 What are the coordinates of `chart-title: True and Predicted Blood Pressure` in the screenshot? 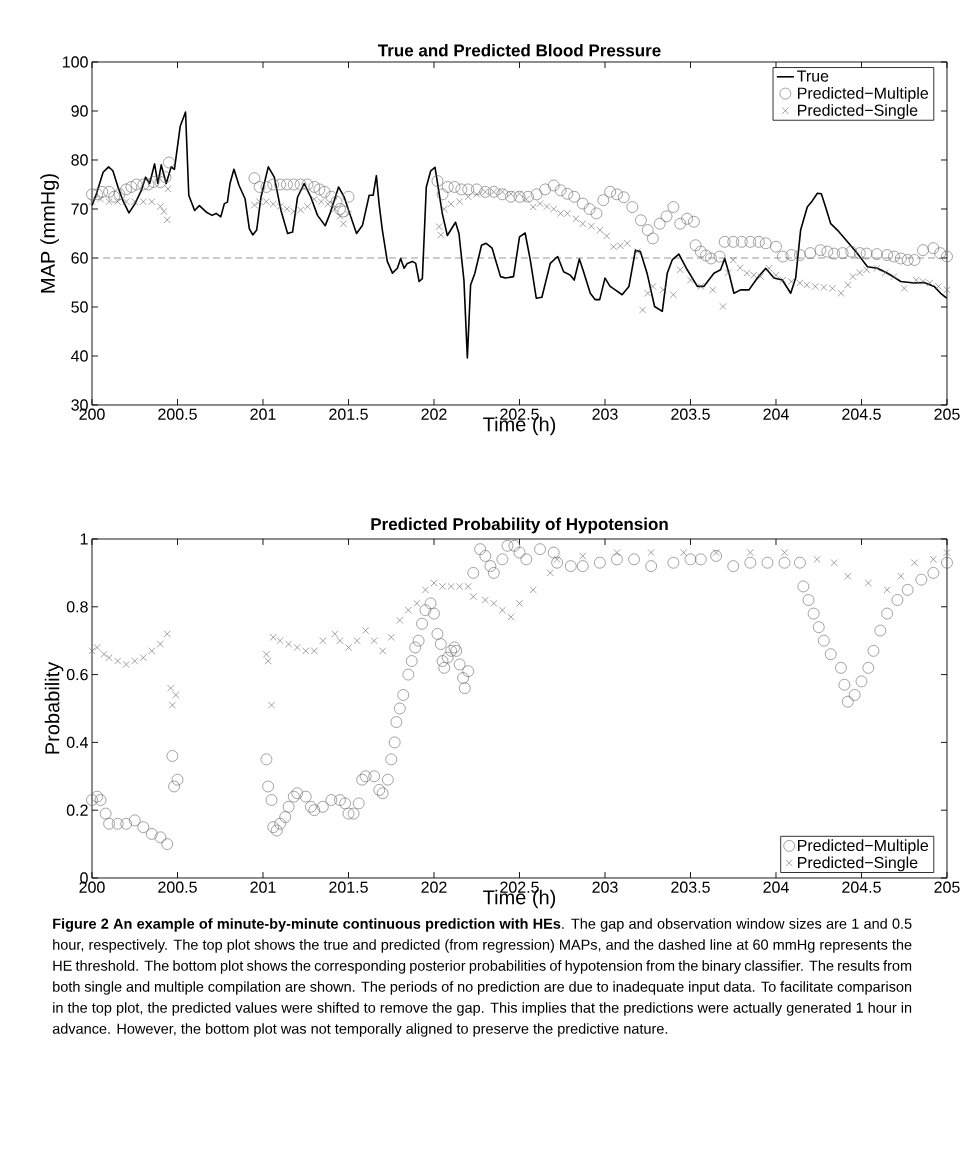 It's located at (519, 50).